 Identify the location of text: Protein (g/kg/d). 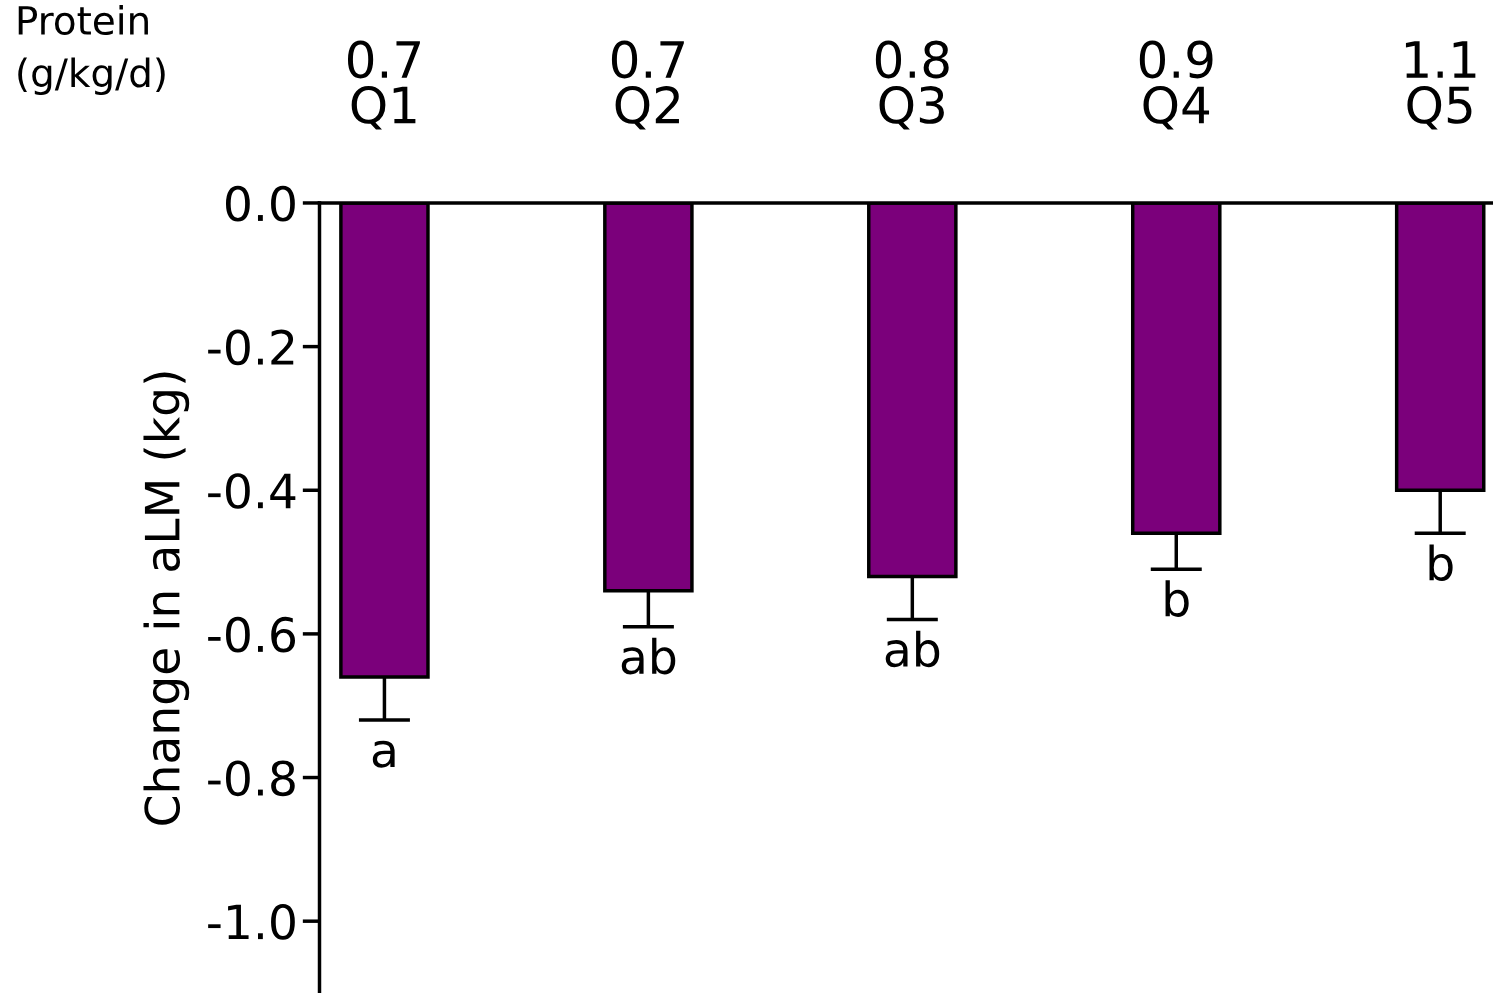
(91, 50).